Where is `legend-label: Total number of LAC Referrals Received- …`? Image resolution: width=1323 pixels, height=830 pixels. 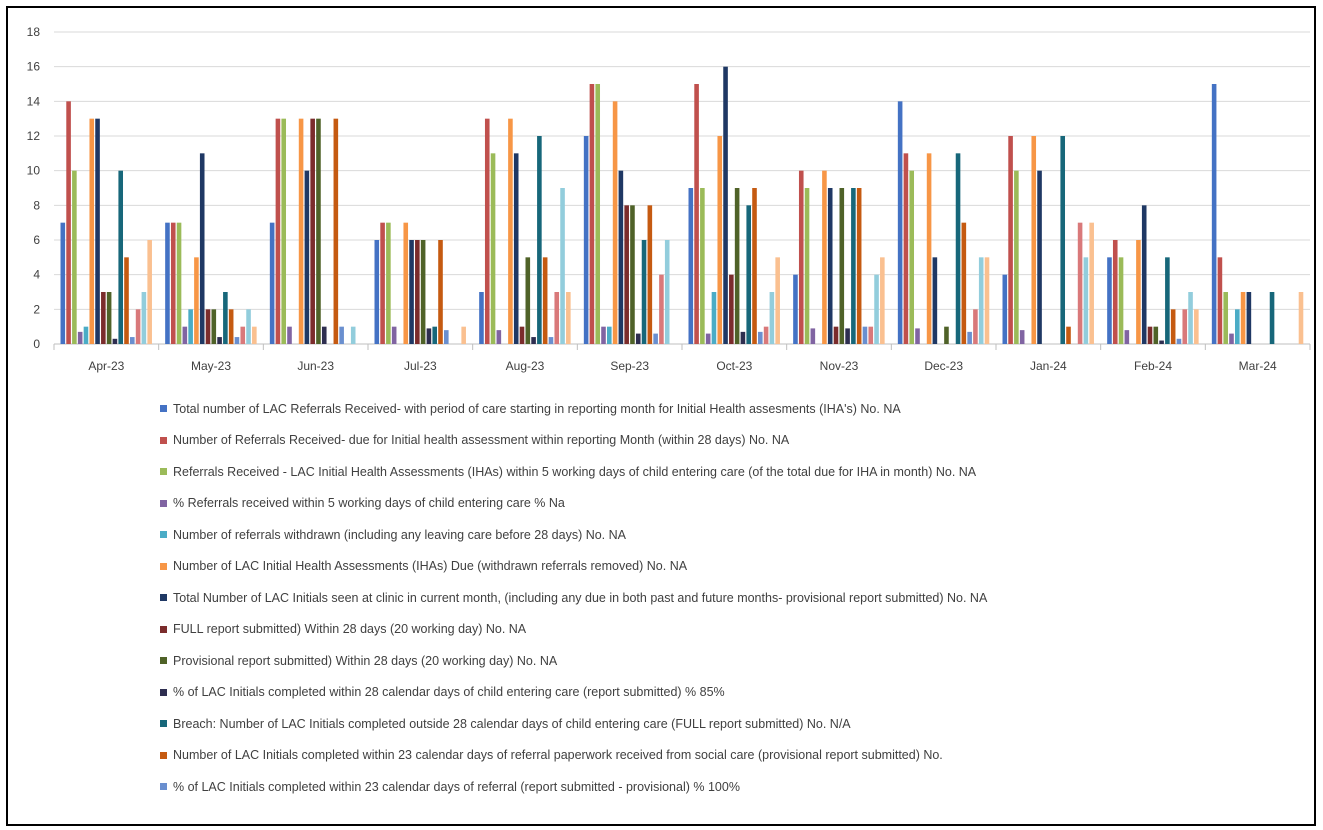
legend-label: Total number of LAC Referrals Received- … is located at coordinates (537, 408).